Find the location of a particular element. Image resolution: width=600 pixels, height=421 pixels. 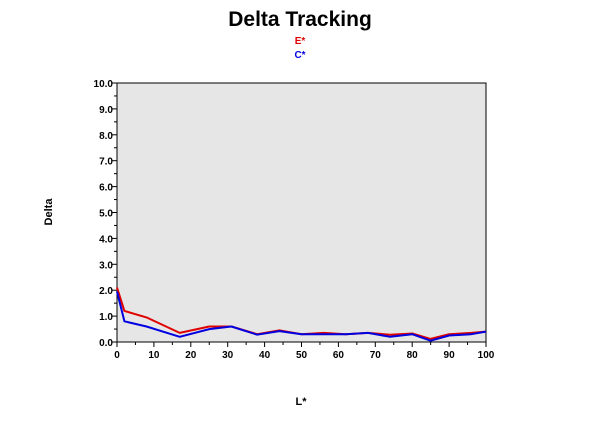

x-tick-label: 30 is located at coordinates (228, 355).